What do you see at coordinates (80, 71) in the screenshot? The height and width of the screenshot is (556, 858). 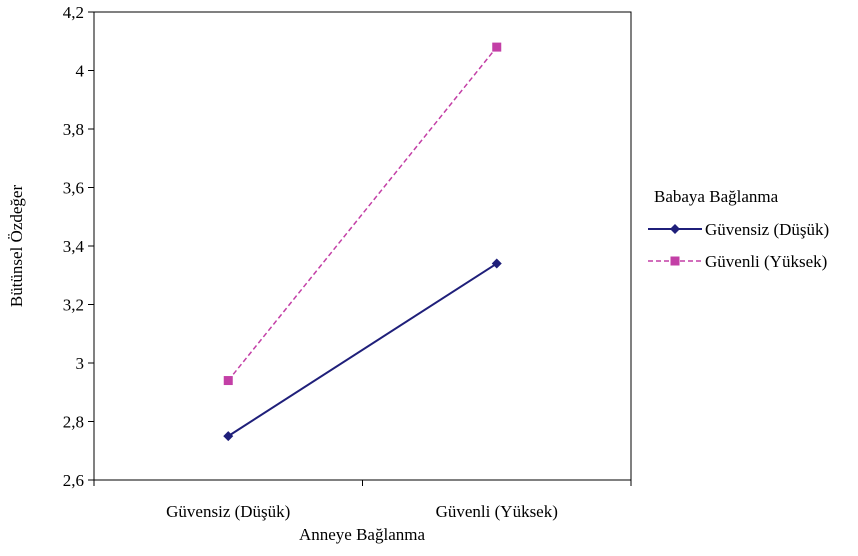 I see `y-tick-label: 4` at bounding box center [80, 71].